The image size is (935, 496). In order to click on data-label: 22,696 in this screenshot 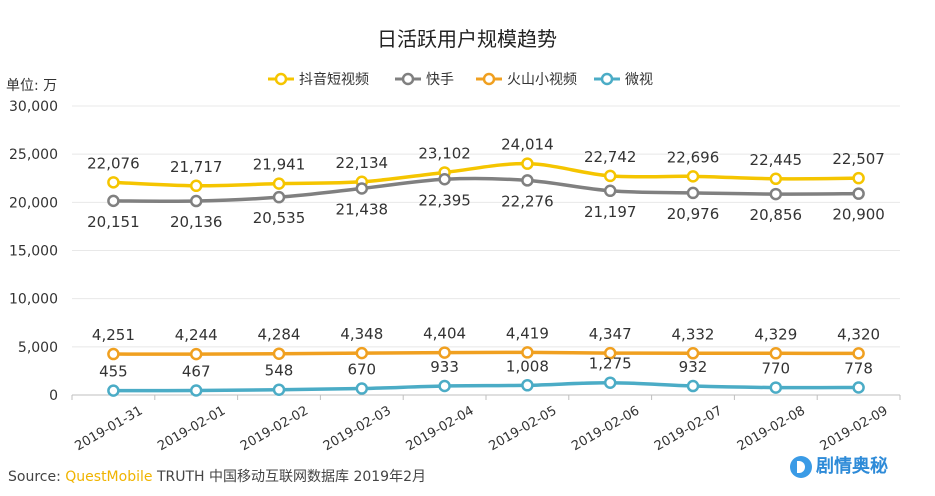, I will do `click(693, 157)`.